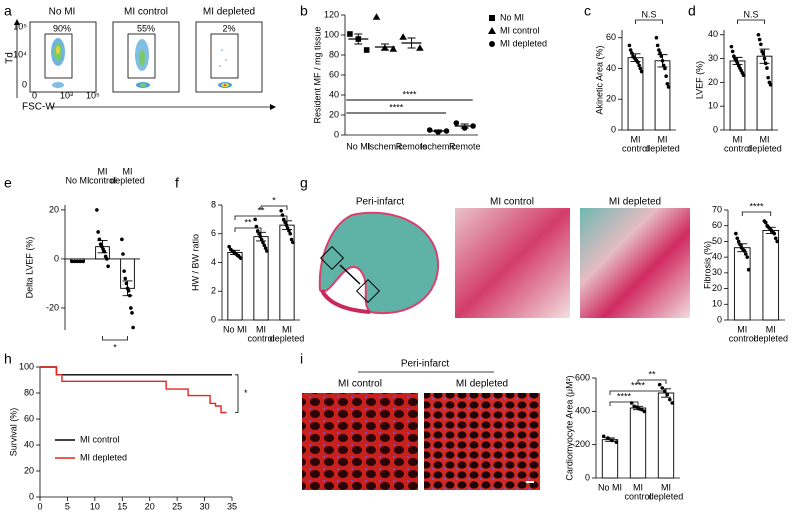 The image size is (800, 515). Describe the element at coordinates (304, 183) in the screenshot. I see `panel-label: g` at that location.